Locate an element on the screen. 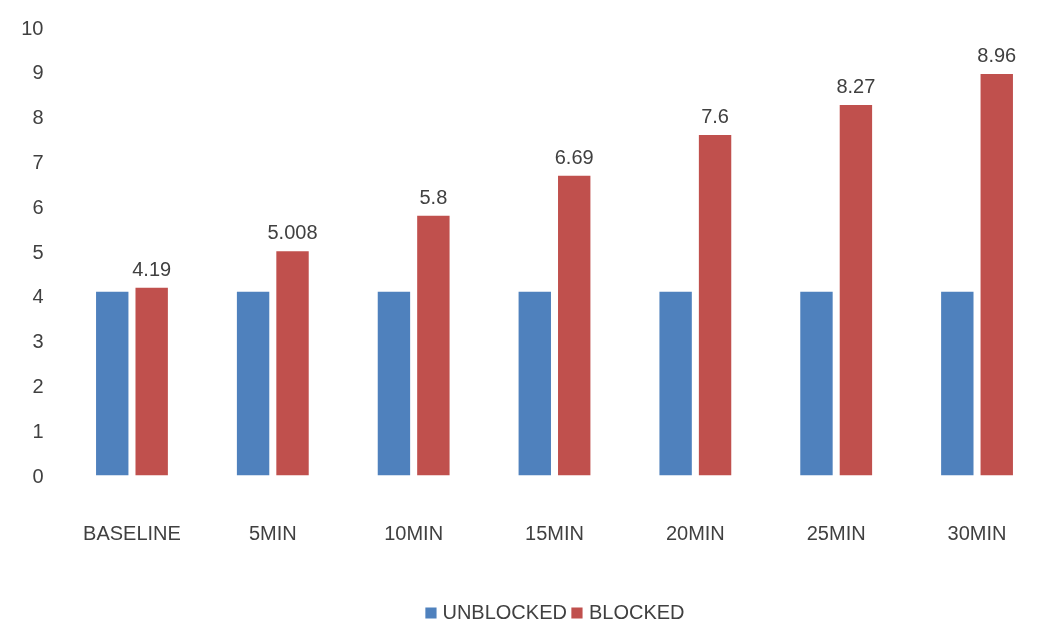 The image size is (1064, 642). y-tick-label: 0 is located at coordinates (38, 475).